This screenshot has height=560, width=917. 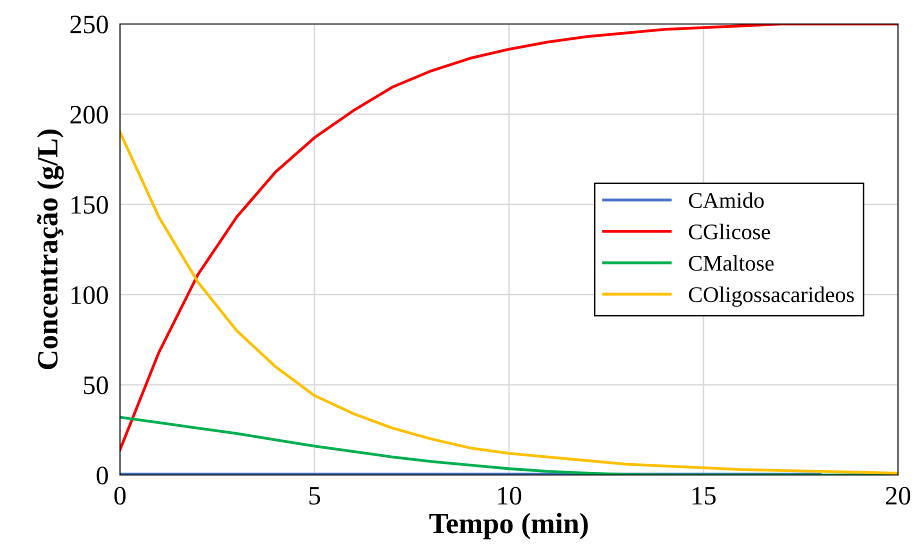 I want to click on legend-label: CMaltose, so click(x=731, y=263).